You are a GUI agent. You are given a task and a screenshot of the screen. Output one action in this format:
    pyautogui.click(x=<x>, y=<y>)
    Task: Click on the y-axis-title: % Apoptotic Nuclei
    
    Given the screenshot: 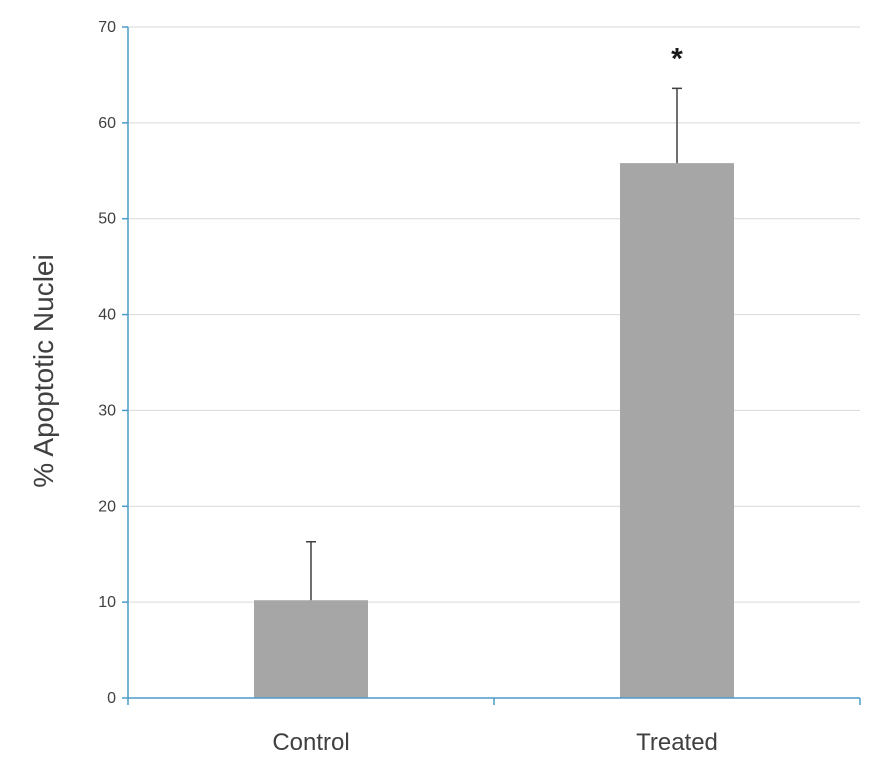 What is the action you would take?
    pyautogui.click(x=43, y=370)
    